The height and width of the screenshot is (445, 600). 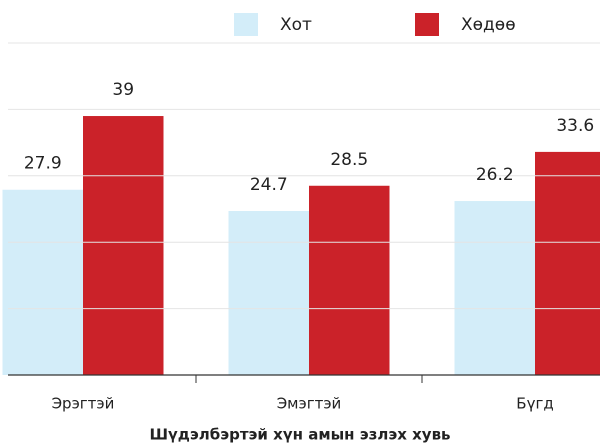 I want to click on x-tick-label: Эмэгтэй, so click(x=309, y=404).